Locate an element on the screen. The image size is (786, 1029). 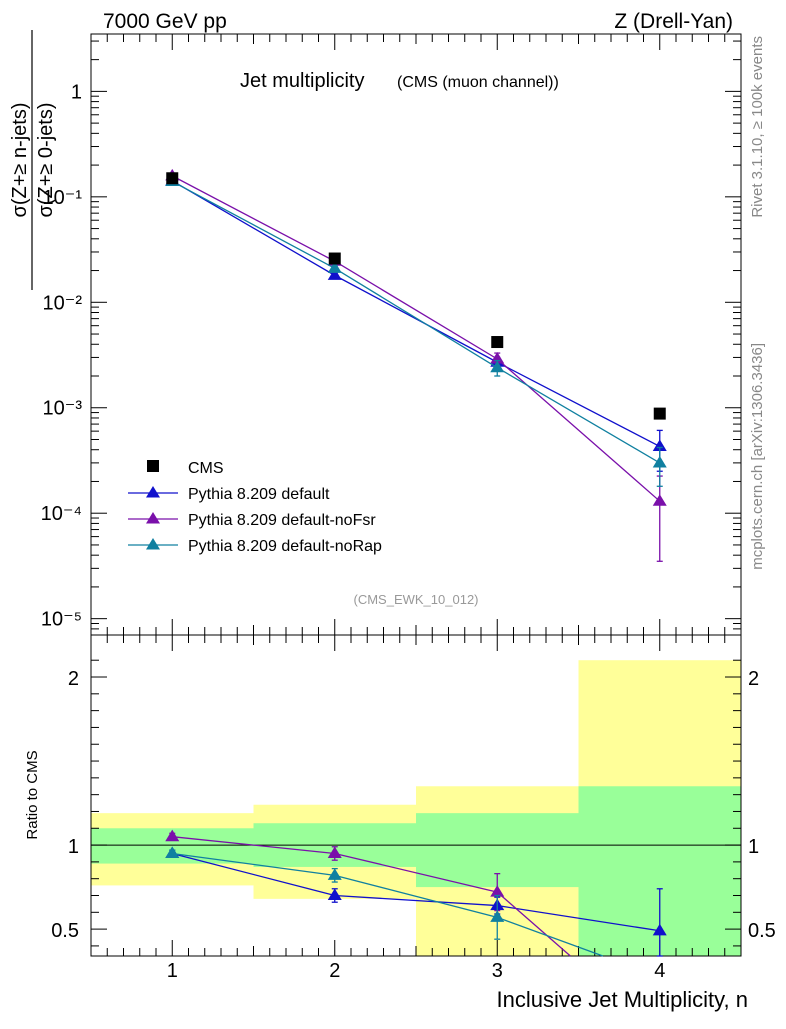
legend-label-3: Pythia 8.209 default-noFsr is located at coordinates (282, 520).